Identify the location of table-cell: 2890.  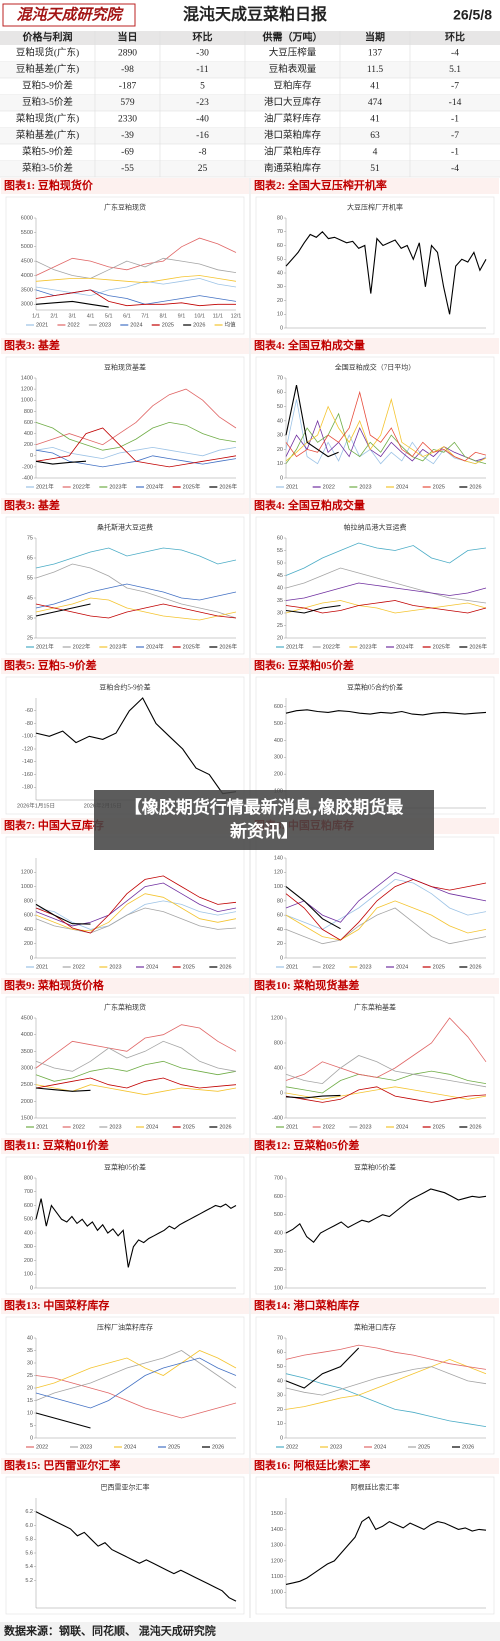
(127, 53).